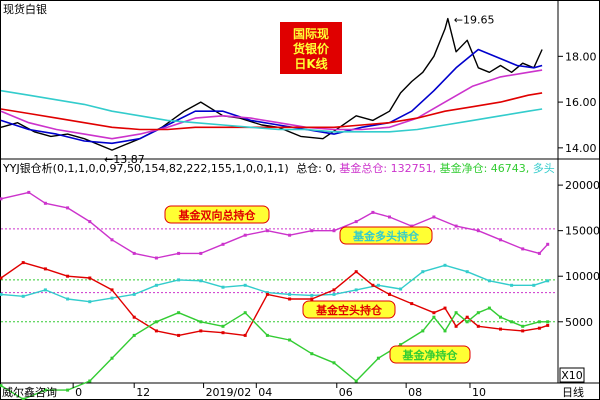 This screenshot has height=400, width=600. Describe the element at coordinates (579, 254) in the screenshot. I see `position-y-axis: 5000 10000 15000 20000` at that location.